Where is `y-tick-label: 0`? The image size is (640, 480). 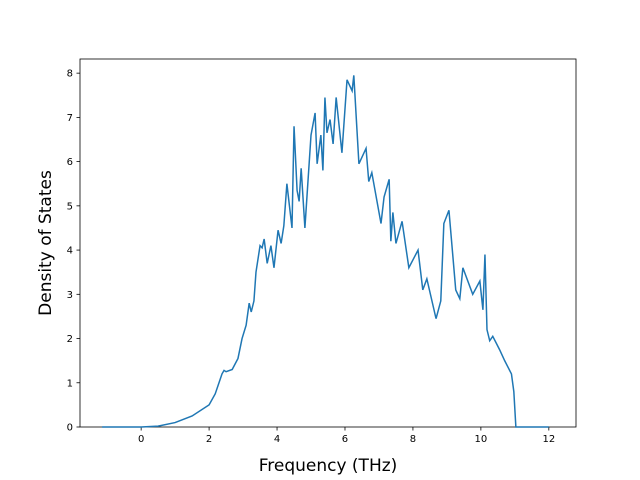
y-tick-label: 0 is located at coordinates (70, 428).